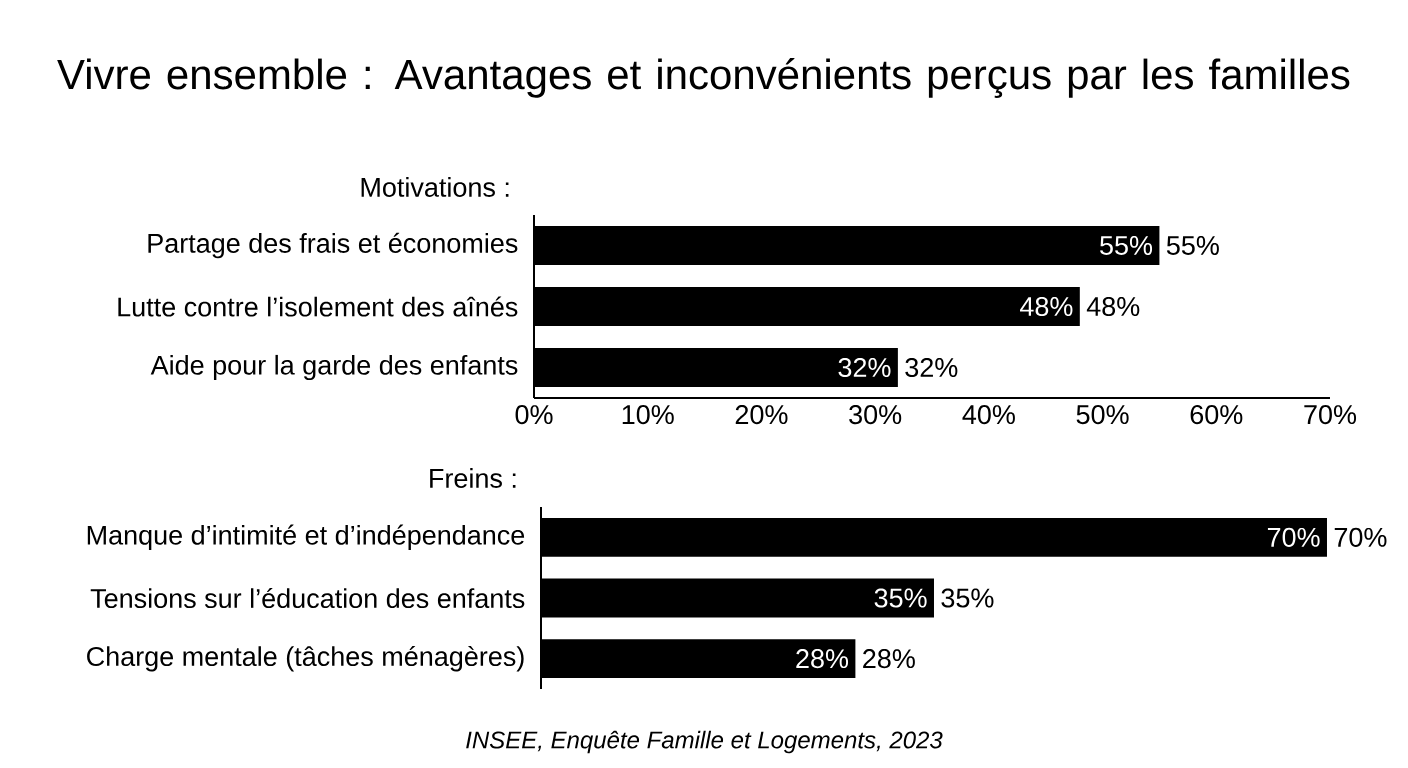 Image resolution: width=1408 pixels, height=768 pixels. I want to click on x-tick-label: 70%, so click(1330, 415).